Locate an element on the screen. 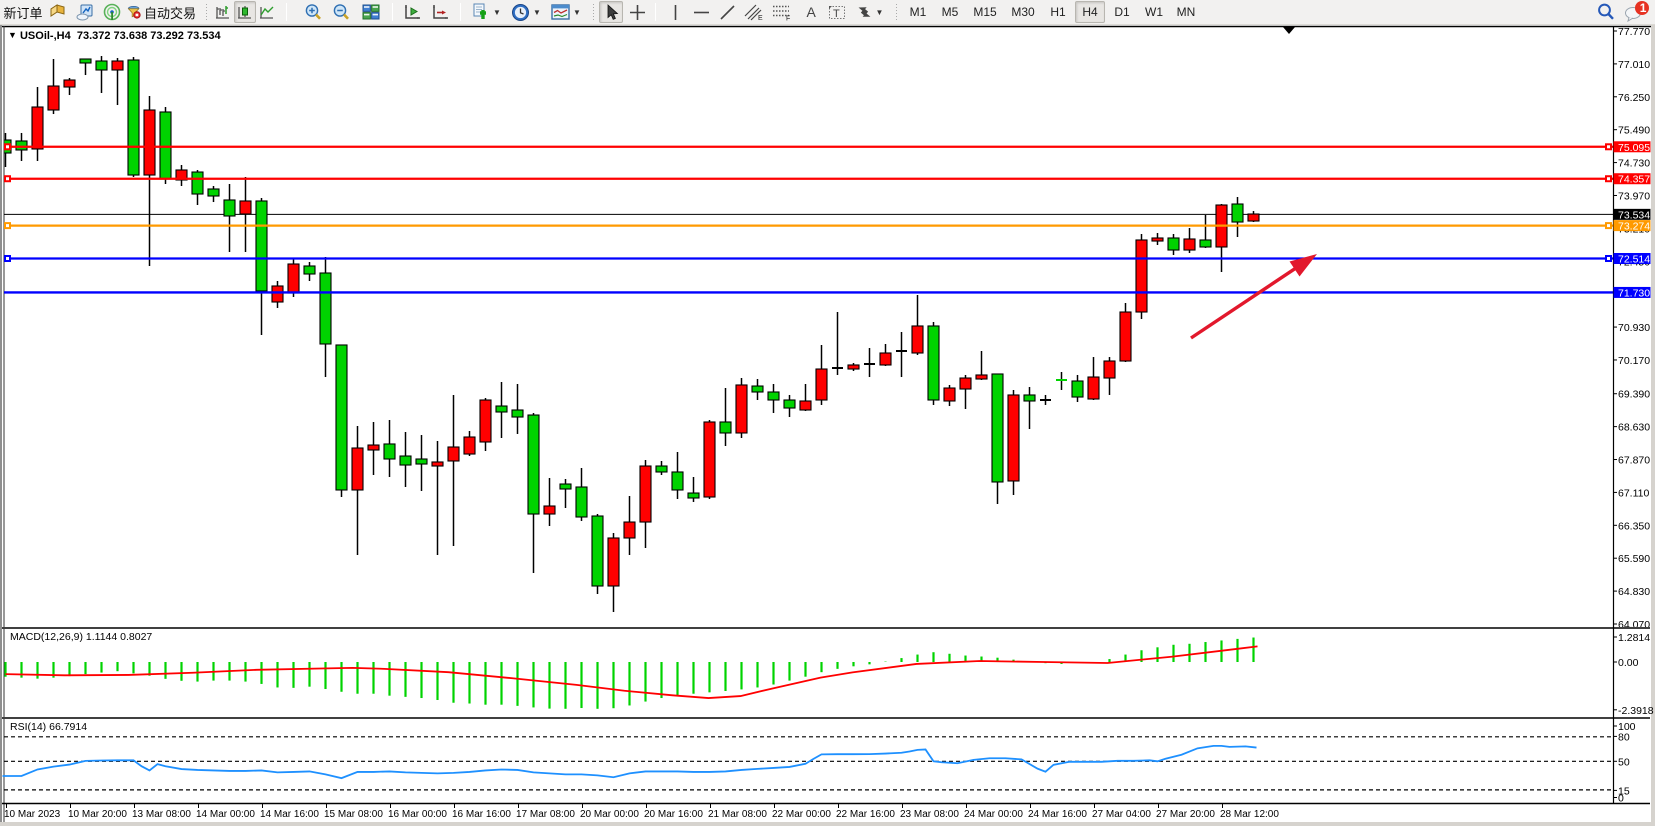 The width and height of the screenshot is (1655, 826). timeframe-button-mn: MN is located at coordinates (1186, 12).